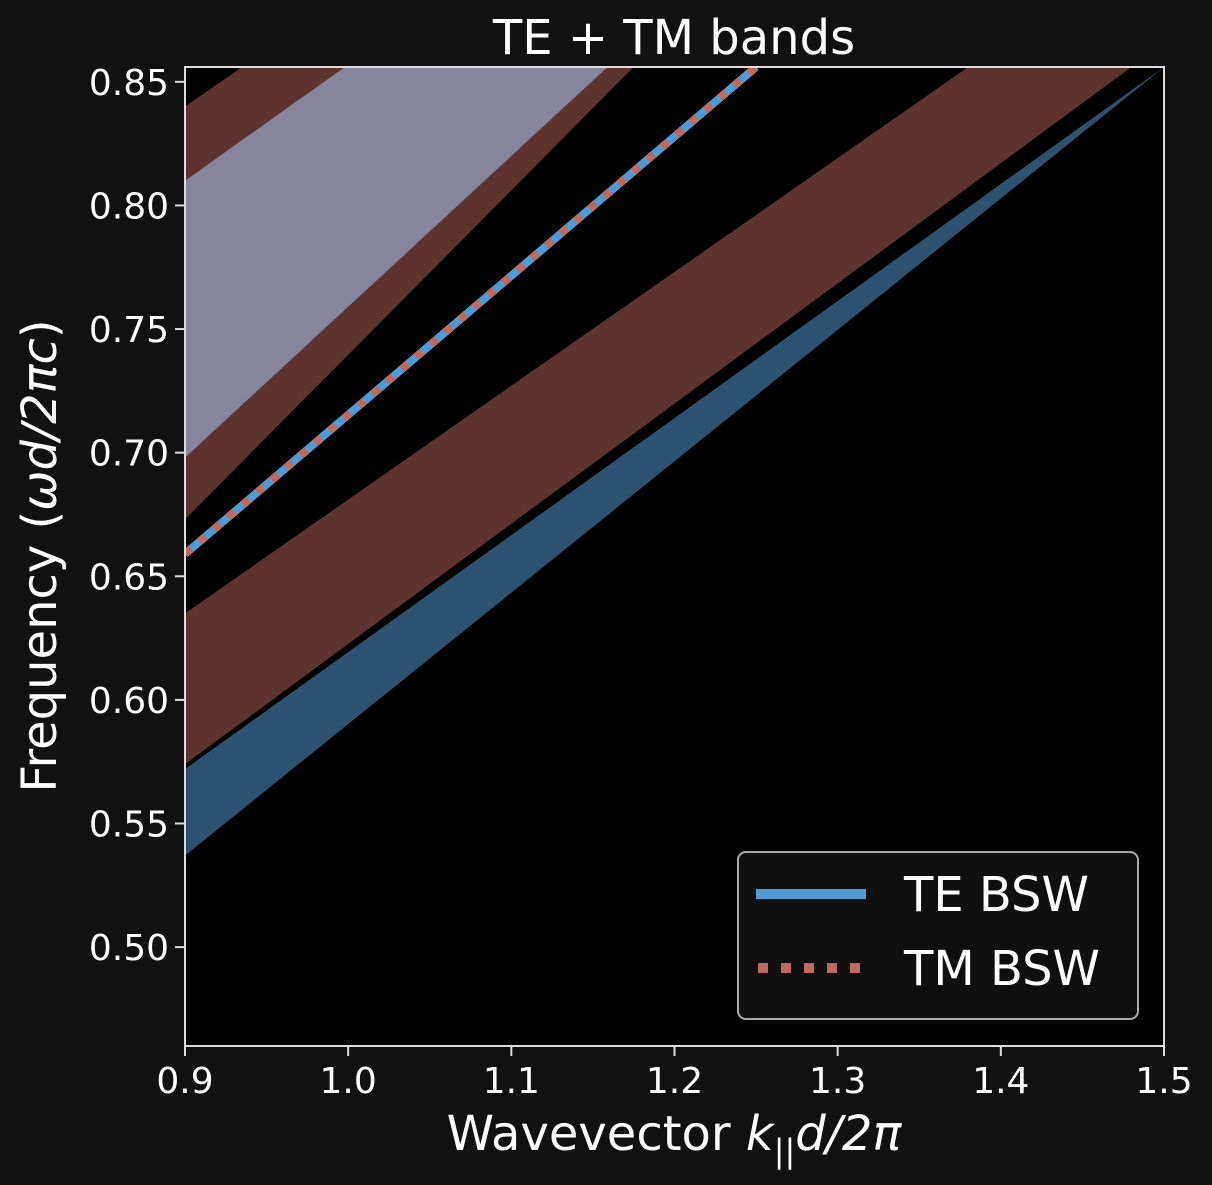  I want to click on x-tick-label: 1.1, so click(511, 1081).